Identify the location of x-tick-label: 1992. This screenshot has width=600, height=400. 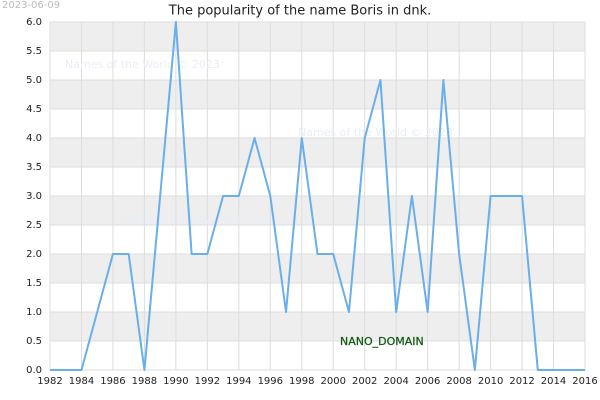
(207, 381).